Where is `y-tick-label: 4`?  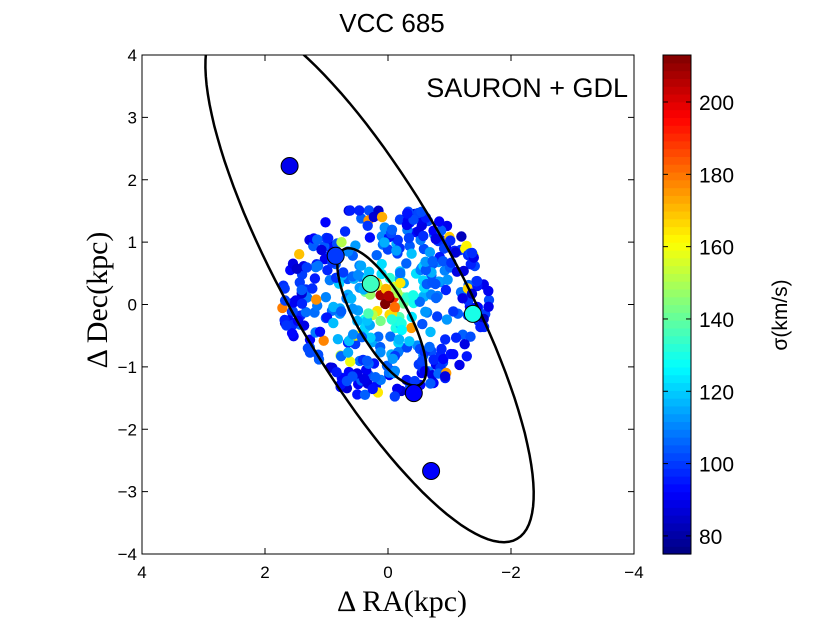
y-tick-label: 4 is located at coordinates (132, 55).